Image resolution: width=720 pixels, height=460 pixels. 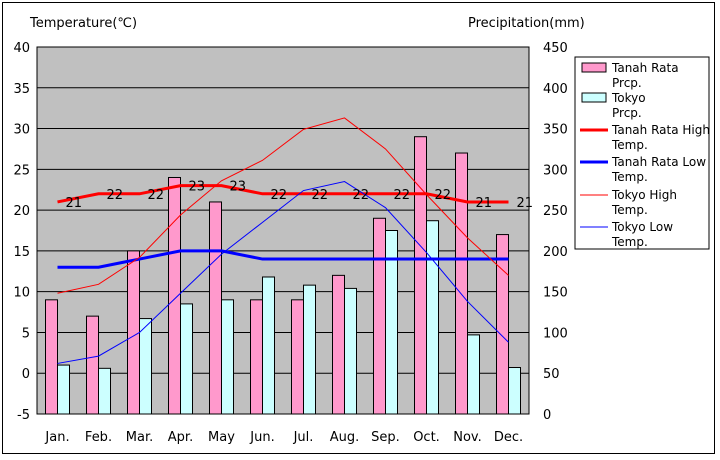 I want to click on right-tick-label: 50, so click(x=551, y=374).